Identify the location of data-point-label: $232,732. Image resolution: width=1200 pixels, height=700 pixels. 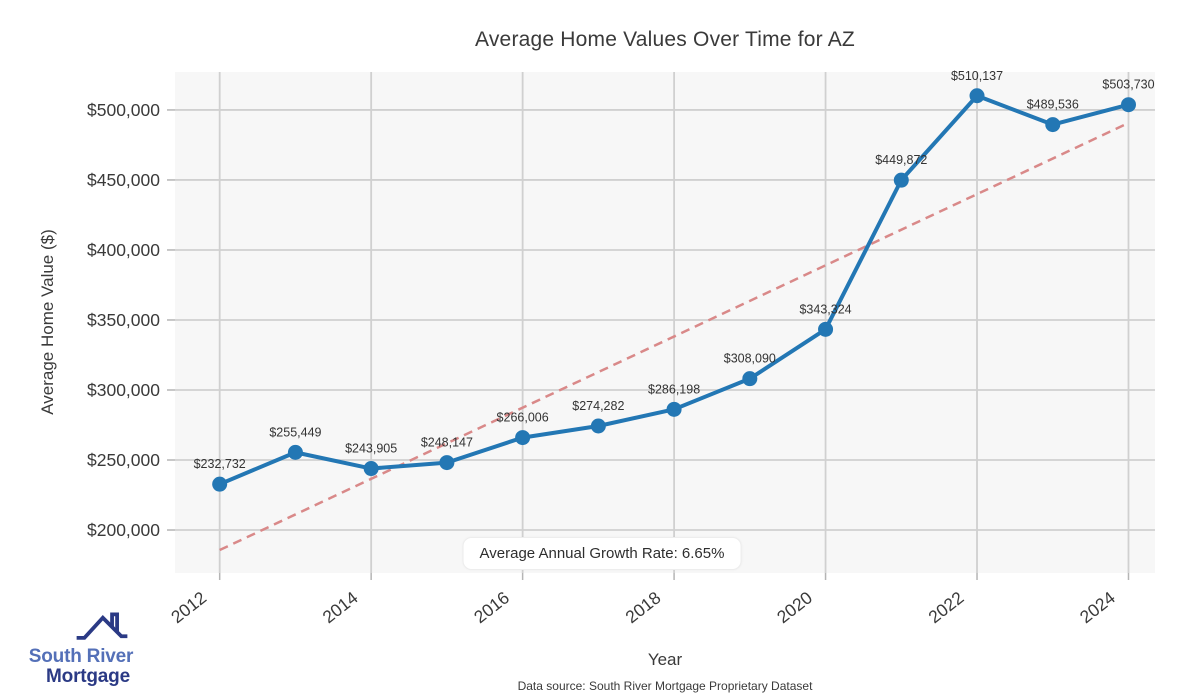
(220, 464).